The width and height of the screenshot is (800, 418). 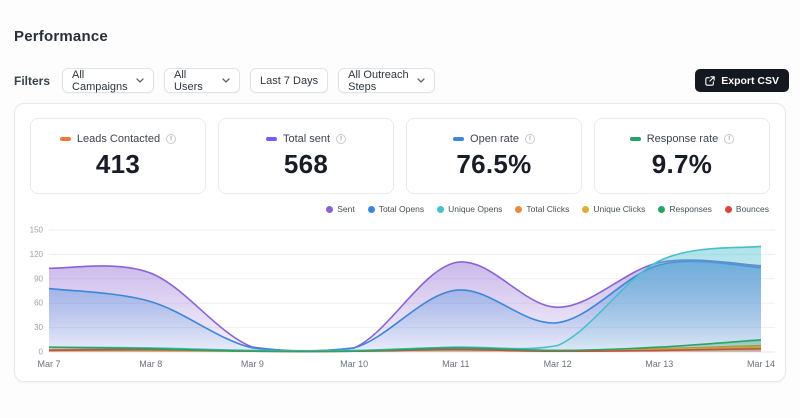 I want to click on users-dropdown: All Users, so click(x=202, y=80).